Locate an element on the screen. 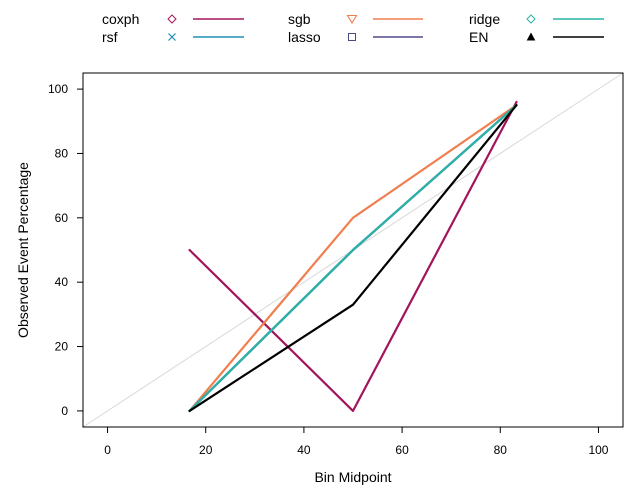 This screenshot has height=488, width=627. cross-icon is located at coordinates (172, 37).